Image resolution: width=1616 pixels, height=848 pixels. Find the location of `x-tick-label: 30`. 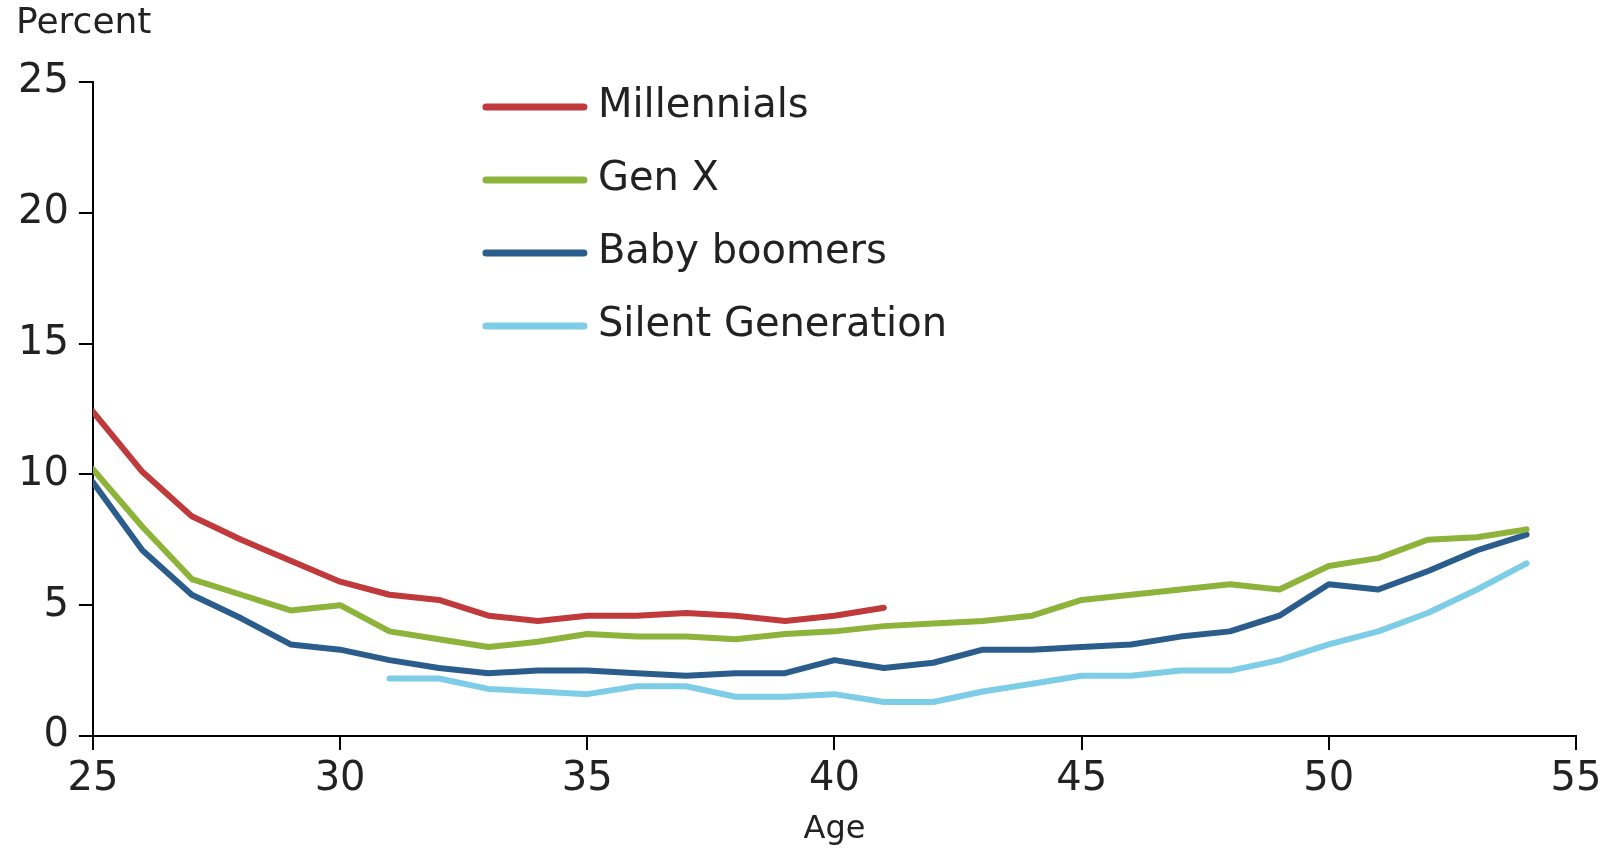

x-tick-label: 30 is located at coordinates (340, 776).